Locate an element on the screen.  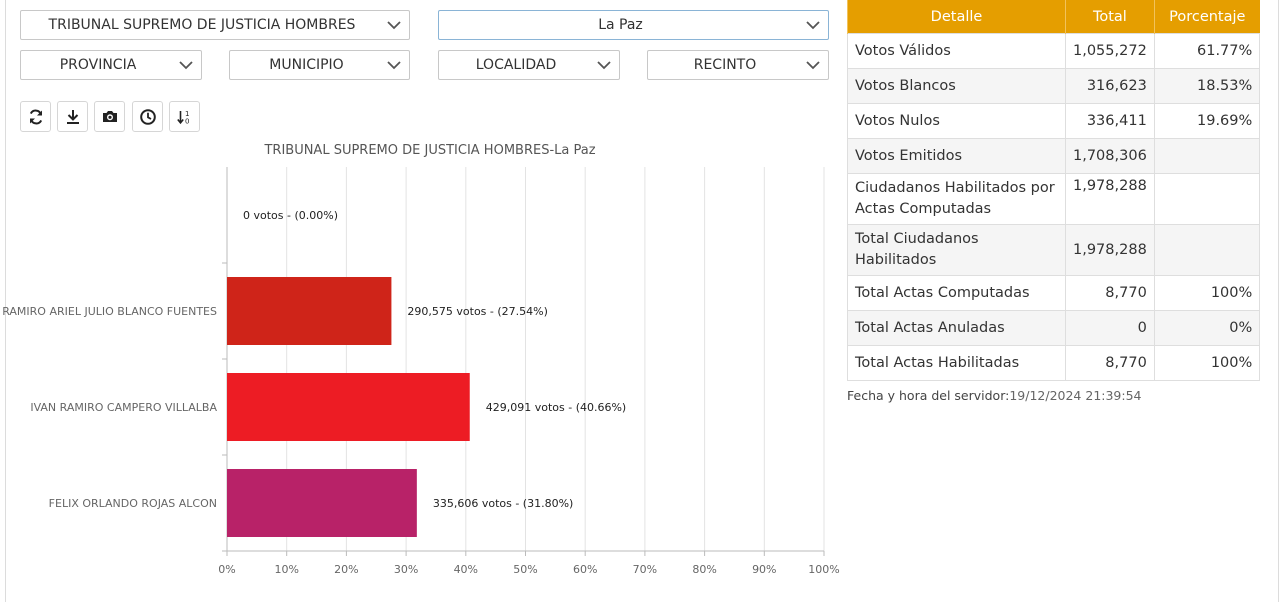
venue-select-value: RECINTO is located at coordinates (725, 65).